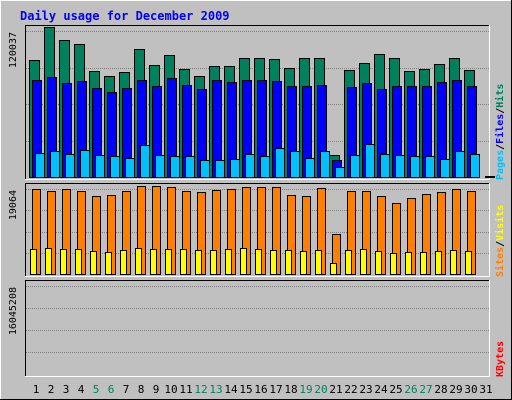  I want to click on y-max-label: 120037, so click(13, 50).